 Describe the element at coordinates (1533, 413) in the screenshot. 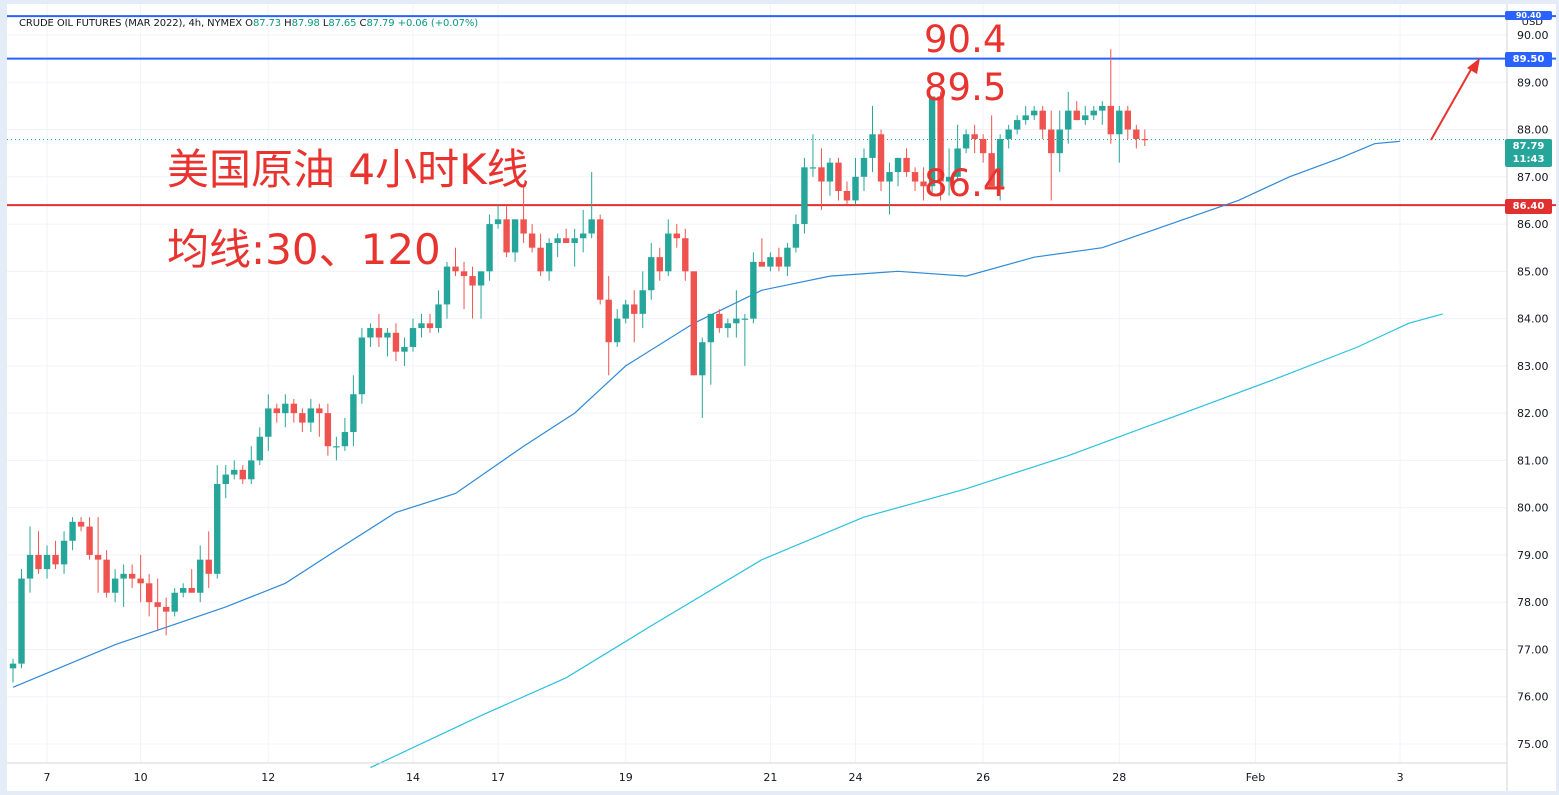

I see `y-tick-label: 82.00` at that location.